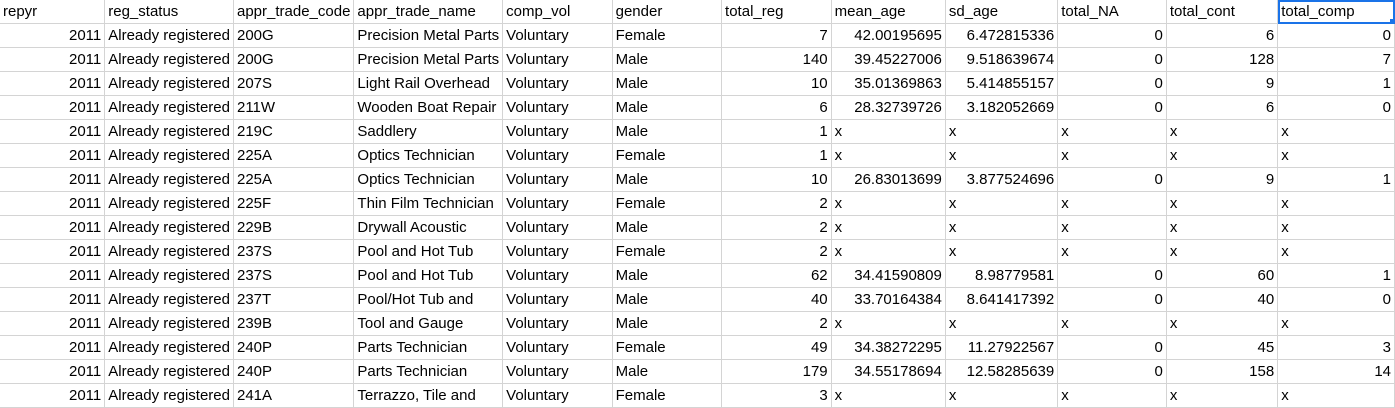 Image resolution: width=1395 pixels, height=408 pixels. I want to click on cell-mean-age: 34.38272295, so click(888, 347).